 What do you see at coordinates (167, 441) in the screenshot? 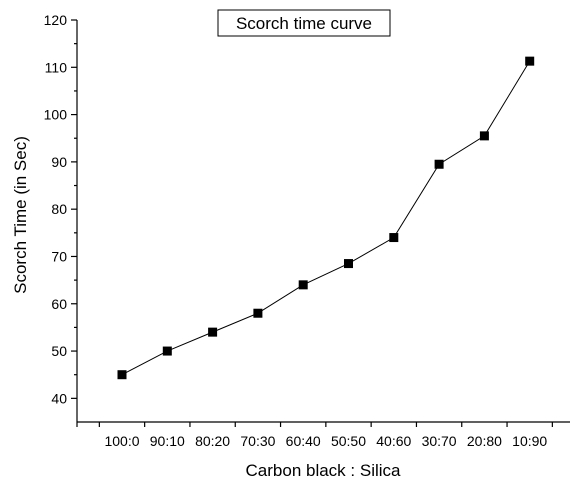
I see `x-tick-label: 90:10` at bounding box center [167, 441].